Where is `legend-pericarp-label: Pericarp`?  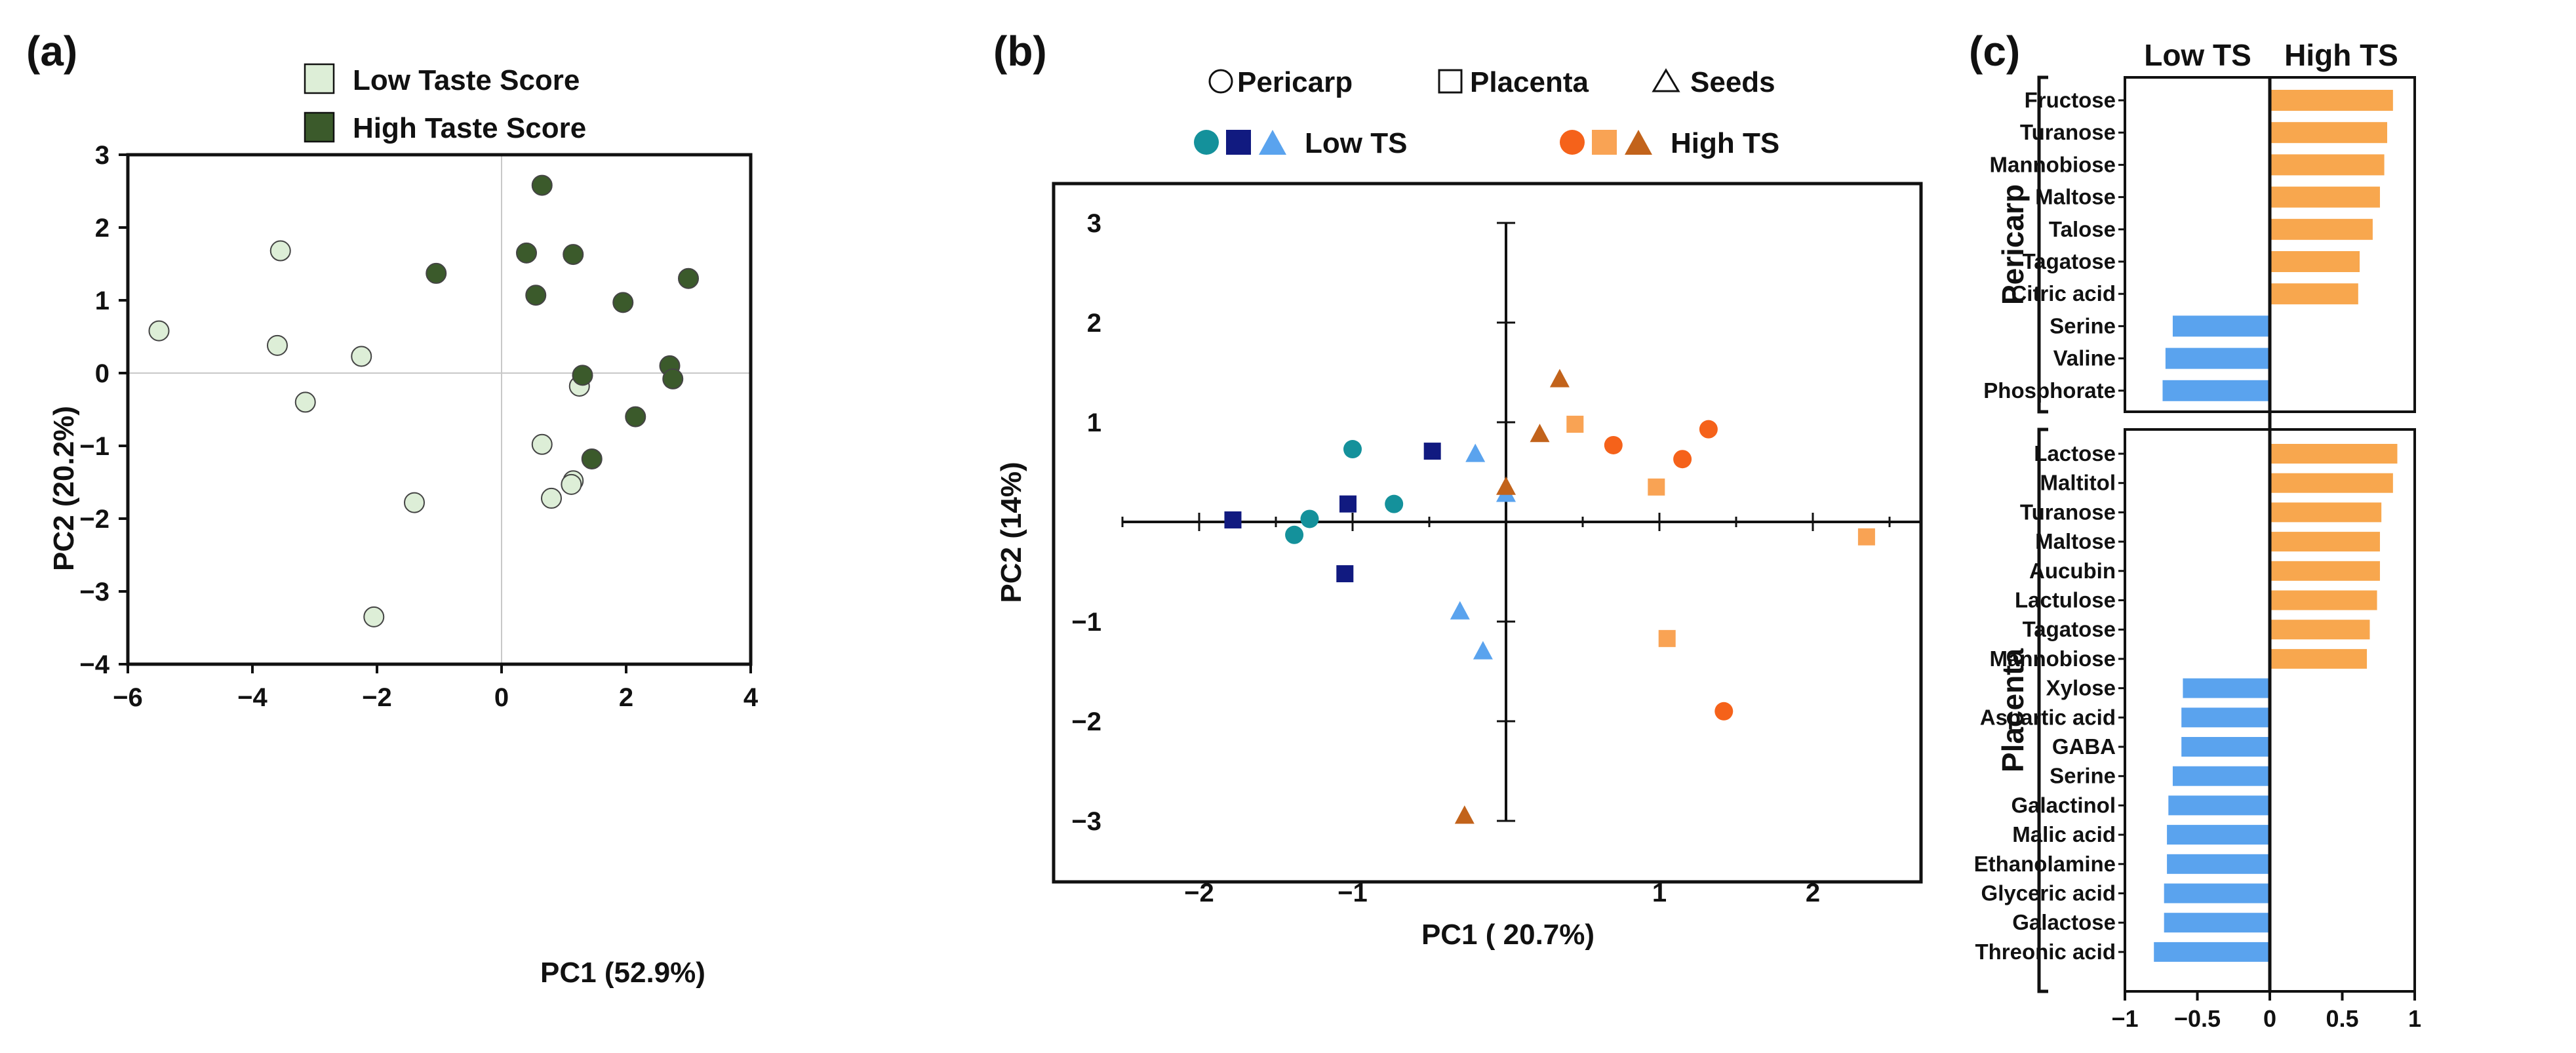
legend-pericarp-label: Pericarp is located at coordinates (1295, 82).